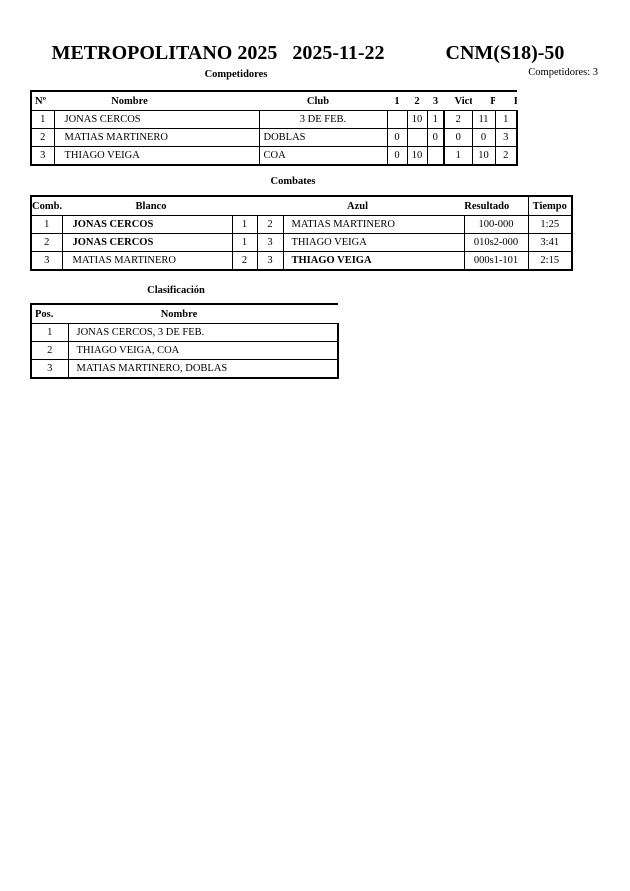 The height and width of the screenshot is (891, 630). I want to click on col-header-azul-num, so click(270, 205).